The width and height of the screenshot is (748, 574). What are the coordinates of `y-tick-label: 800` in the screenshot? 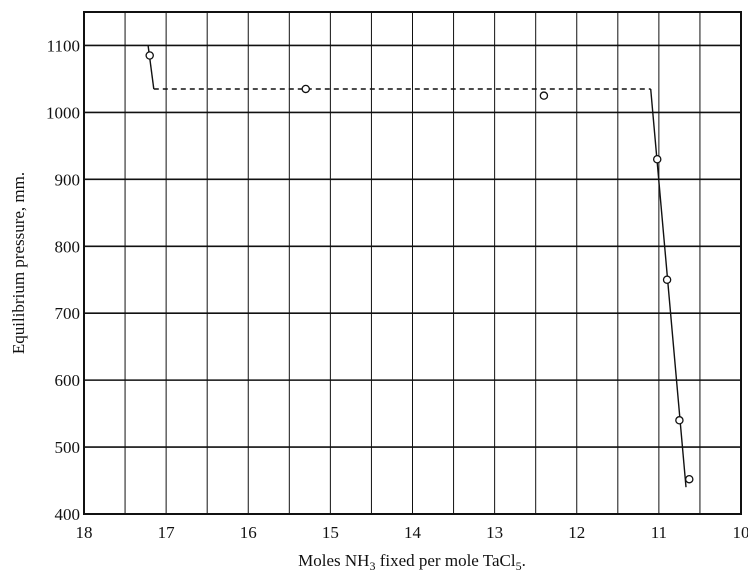 It's located at (68, 246).